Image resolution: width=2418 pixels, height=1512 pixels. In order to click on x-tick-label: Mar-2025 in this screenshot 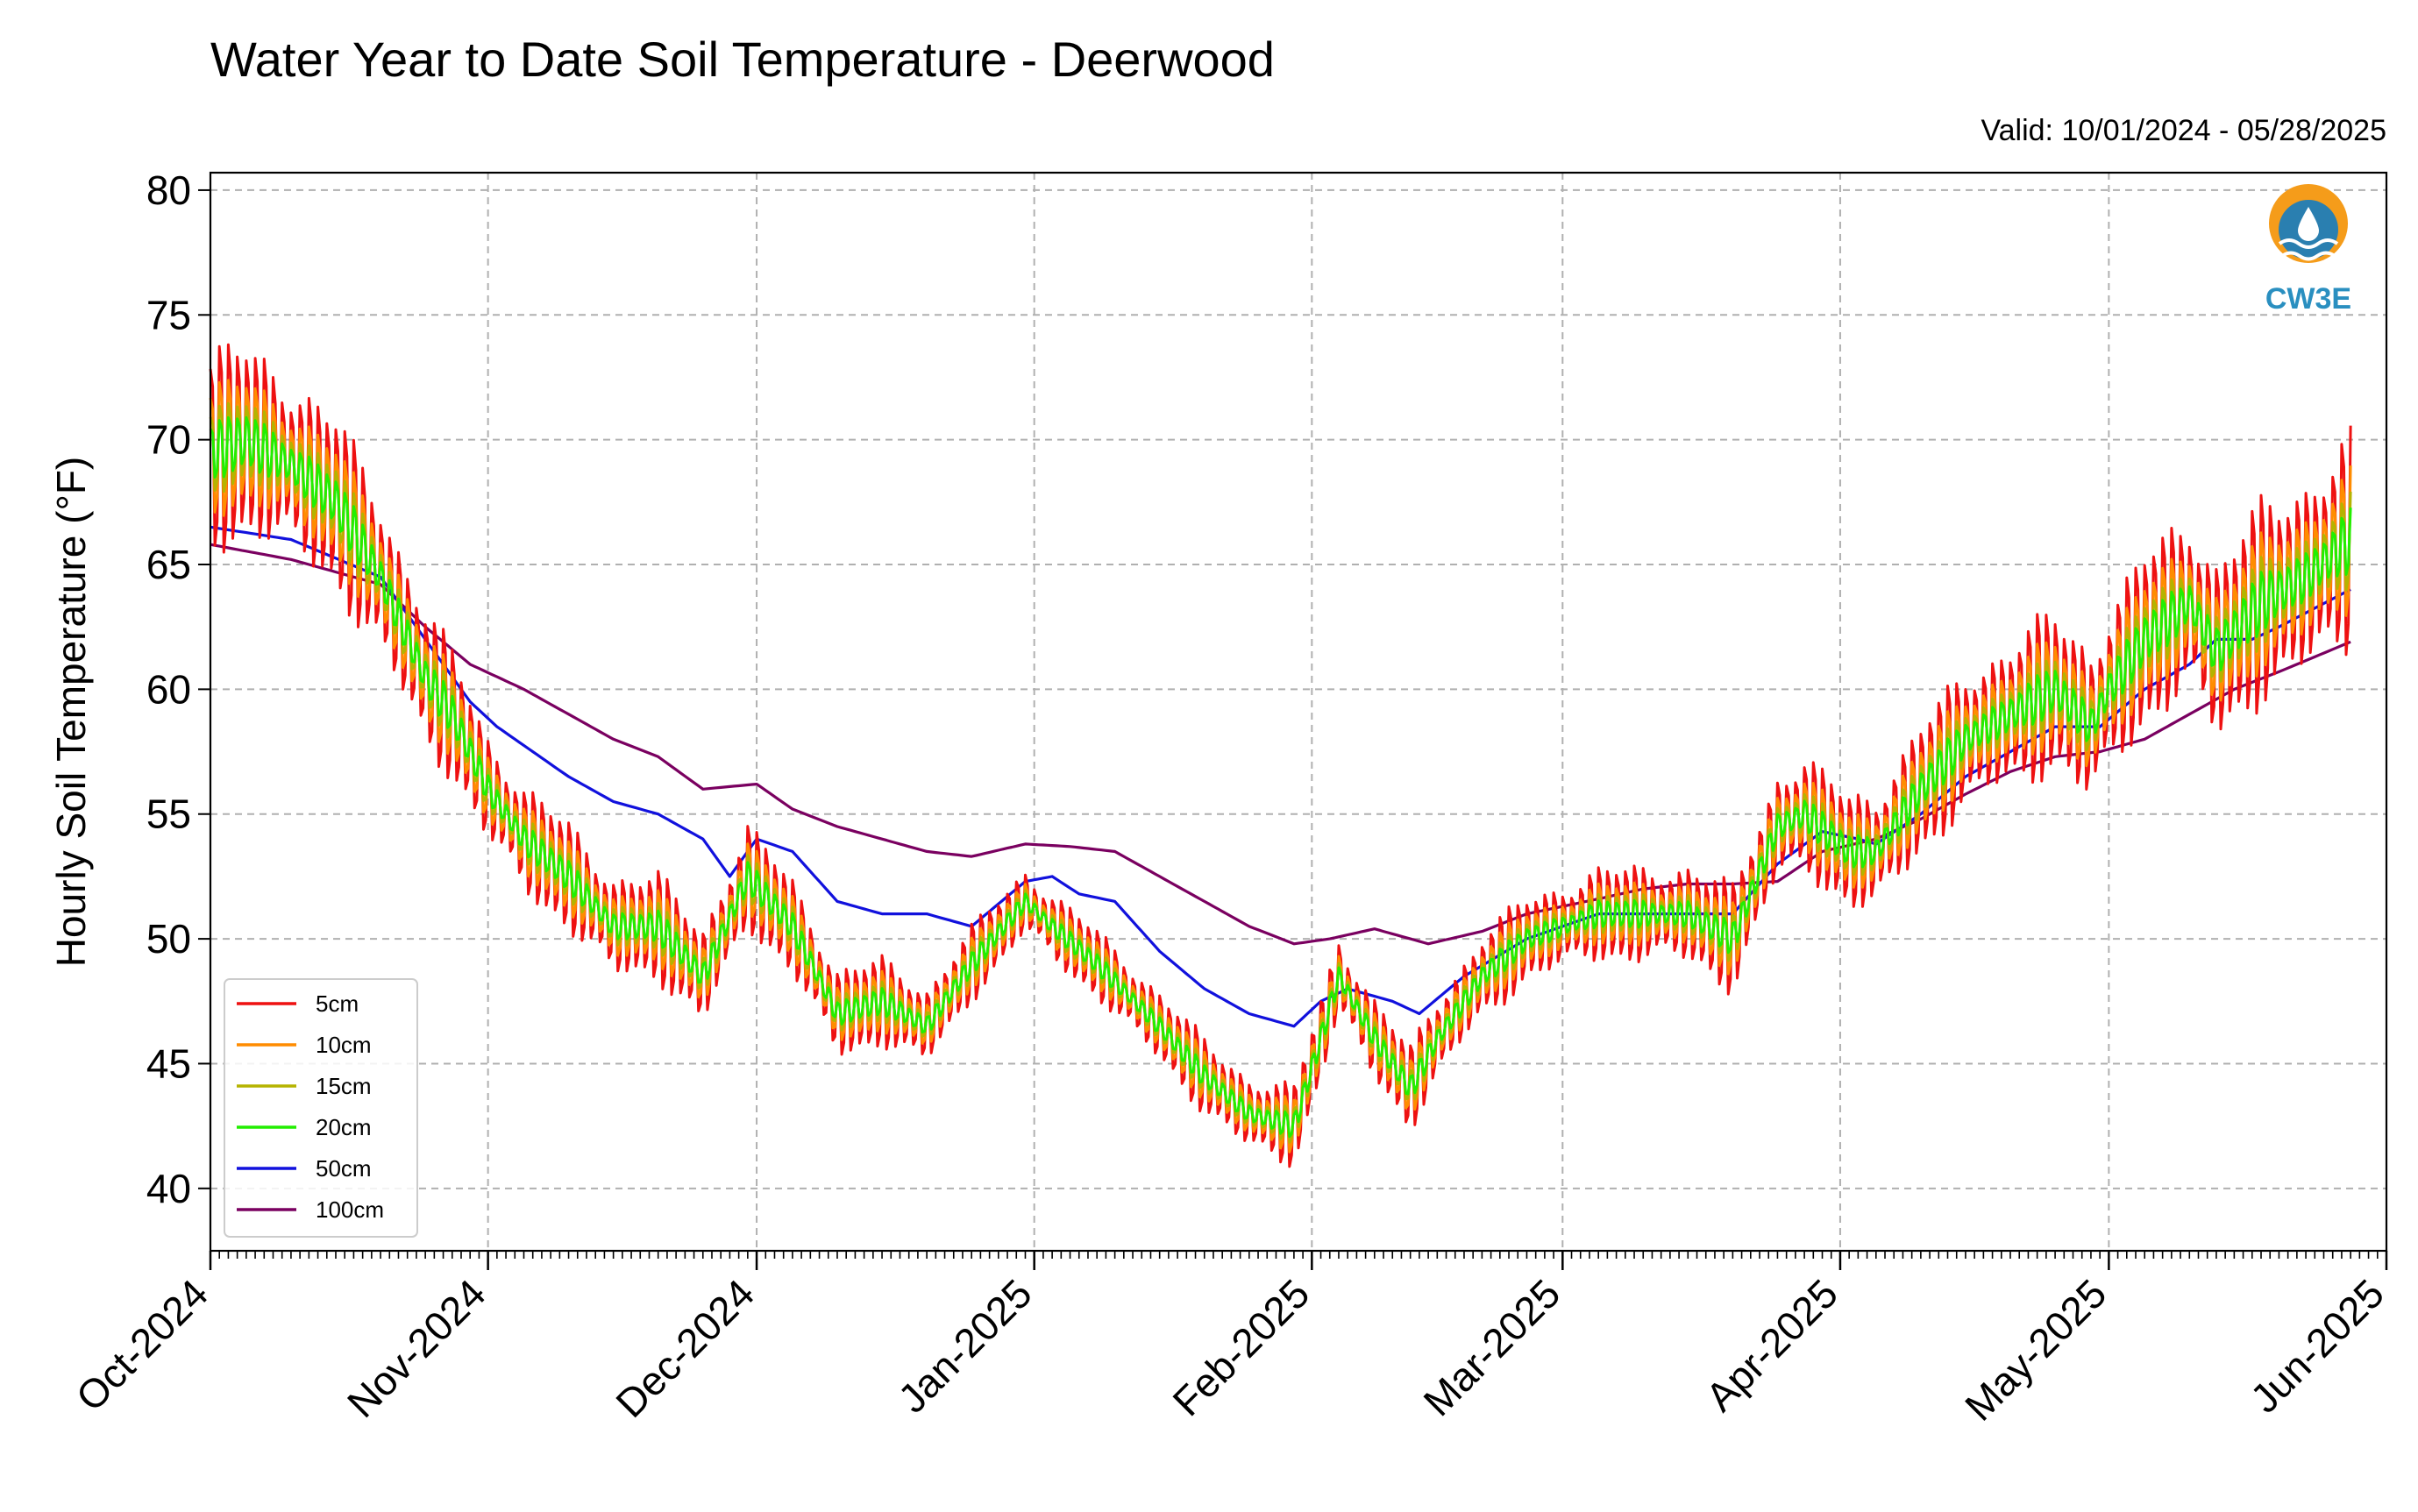, I will do `click(1491, 1347)`.